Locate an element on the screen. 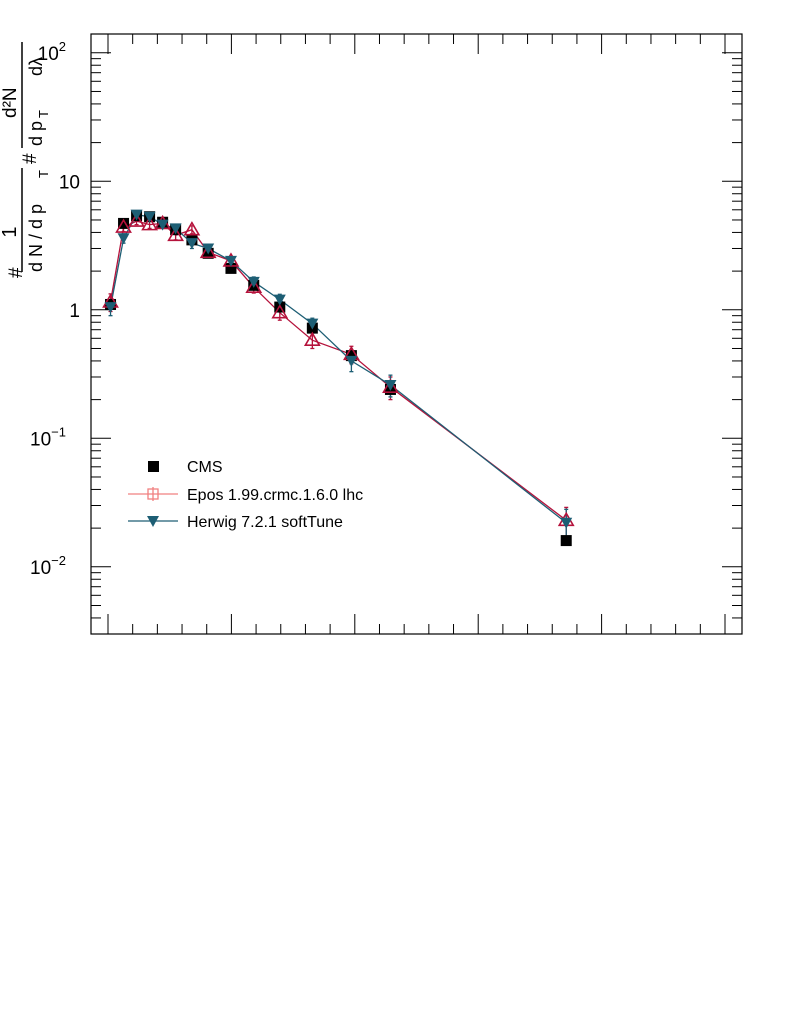  y-tick-label: 10⁻² is located at coordinates (48, 566).